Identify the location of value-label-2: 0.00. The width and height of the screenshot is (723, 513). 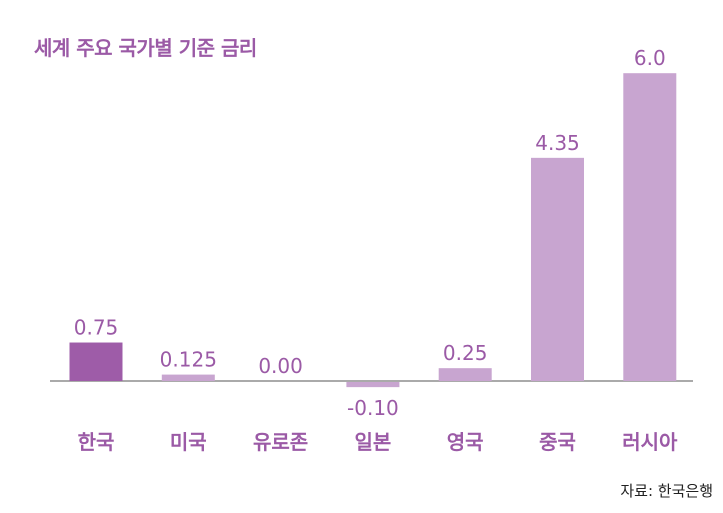
(280, 366).